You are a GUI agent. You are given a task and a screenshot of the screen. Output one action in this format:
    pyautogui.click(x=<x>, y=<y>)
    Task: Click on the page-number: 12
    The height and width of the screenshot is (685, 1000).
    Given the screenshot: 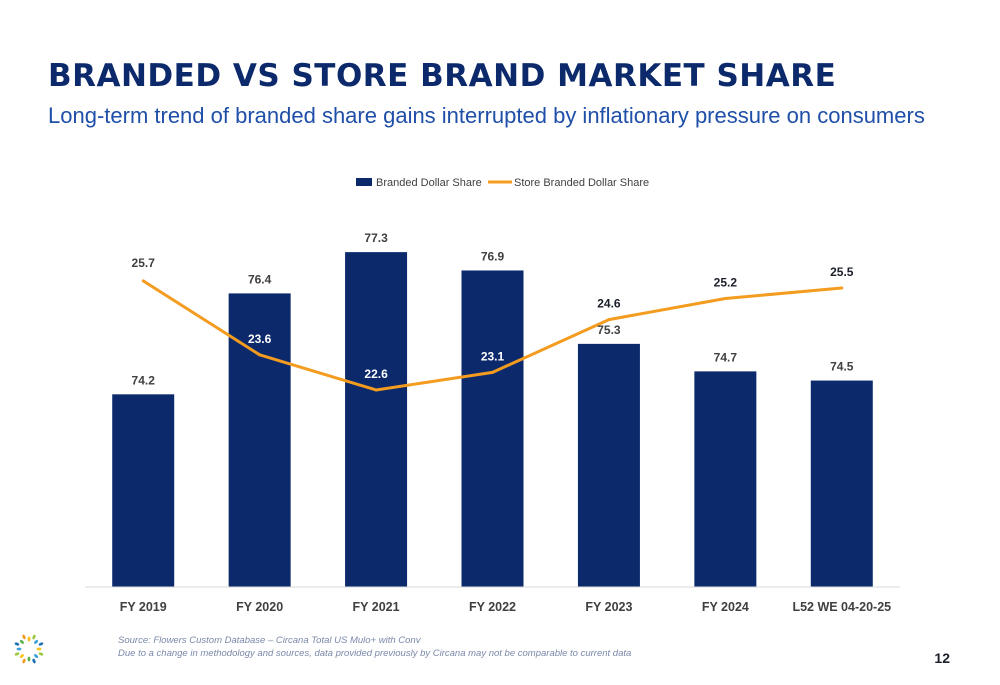 What is the action you would take?
    pyautogui.click(x=942, y=658)
    